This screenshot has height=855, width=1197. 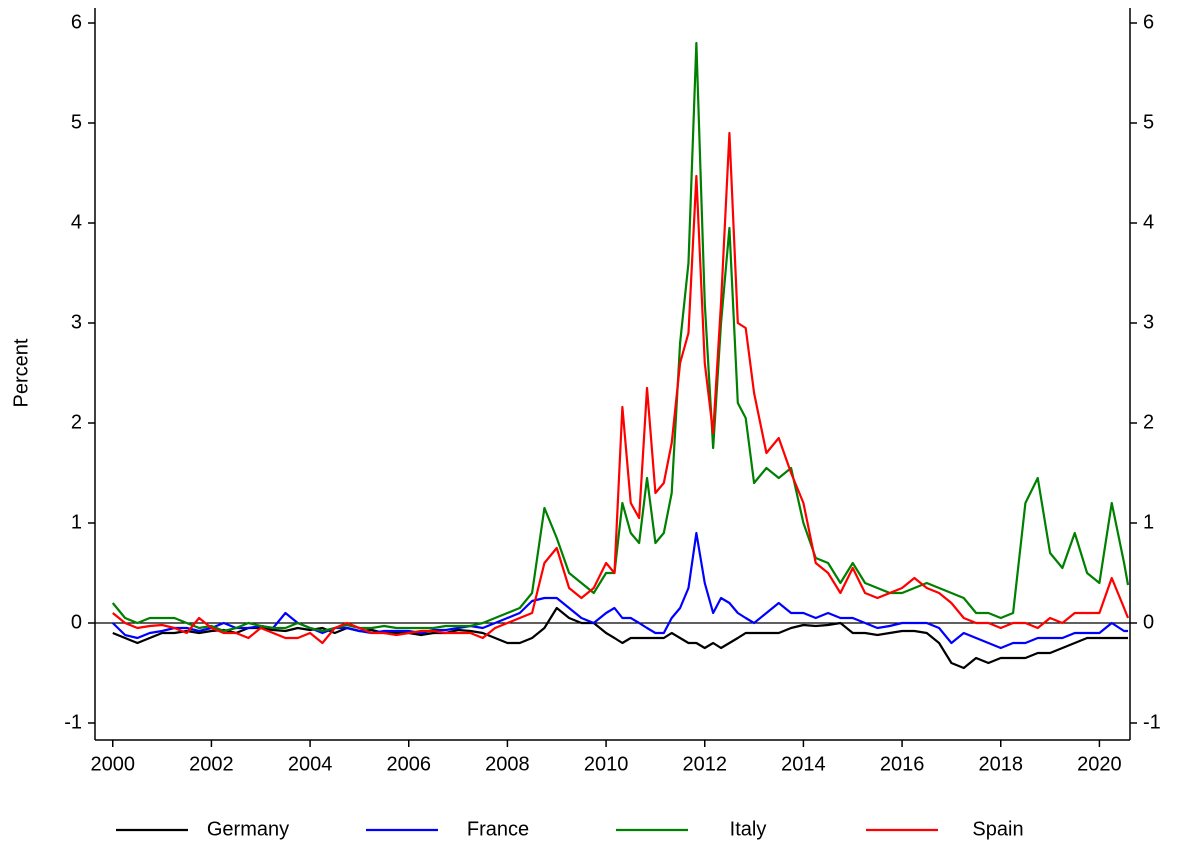 What do you see at coordinates (1148, 422) in the screenshot?
I see `y2-tick-label: 2` at bounding box center [1148, 422].